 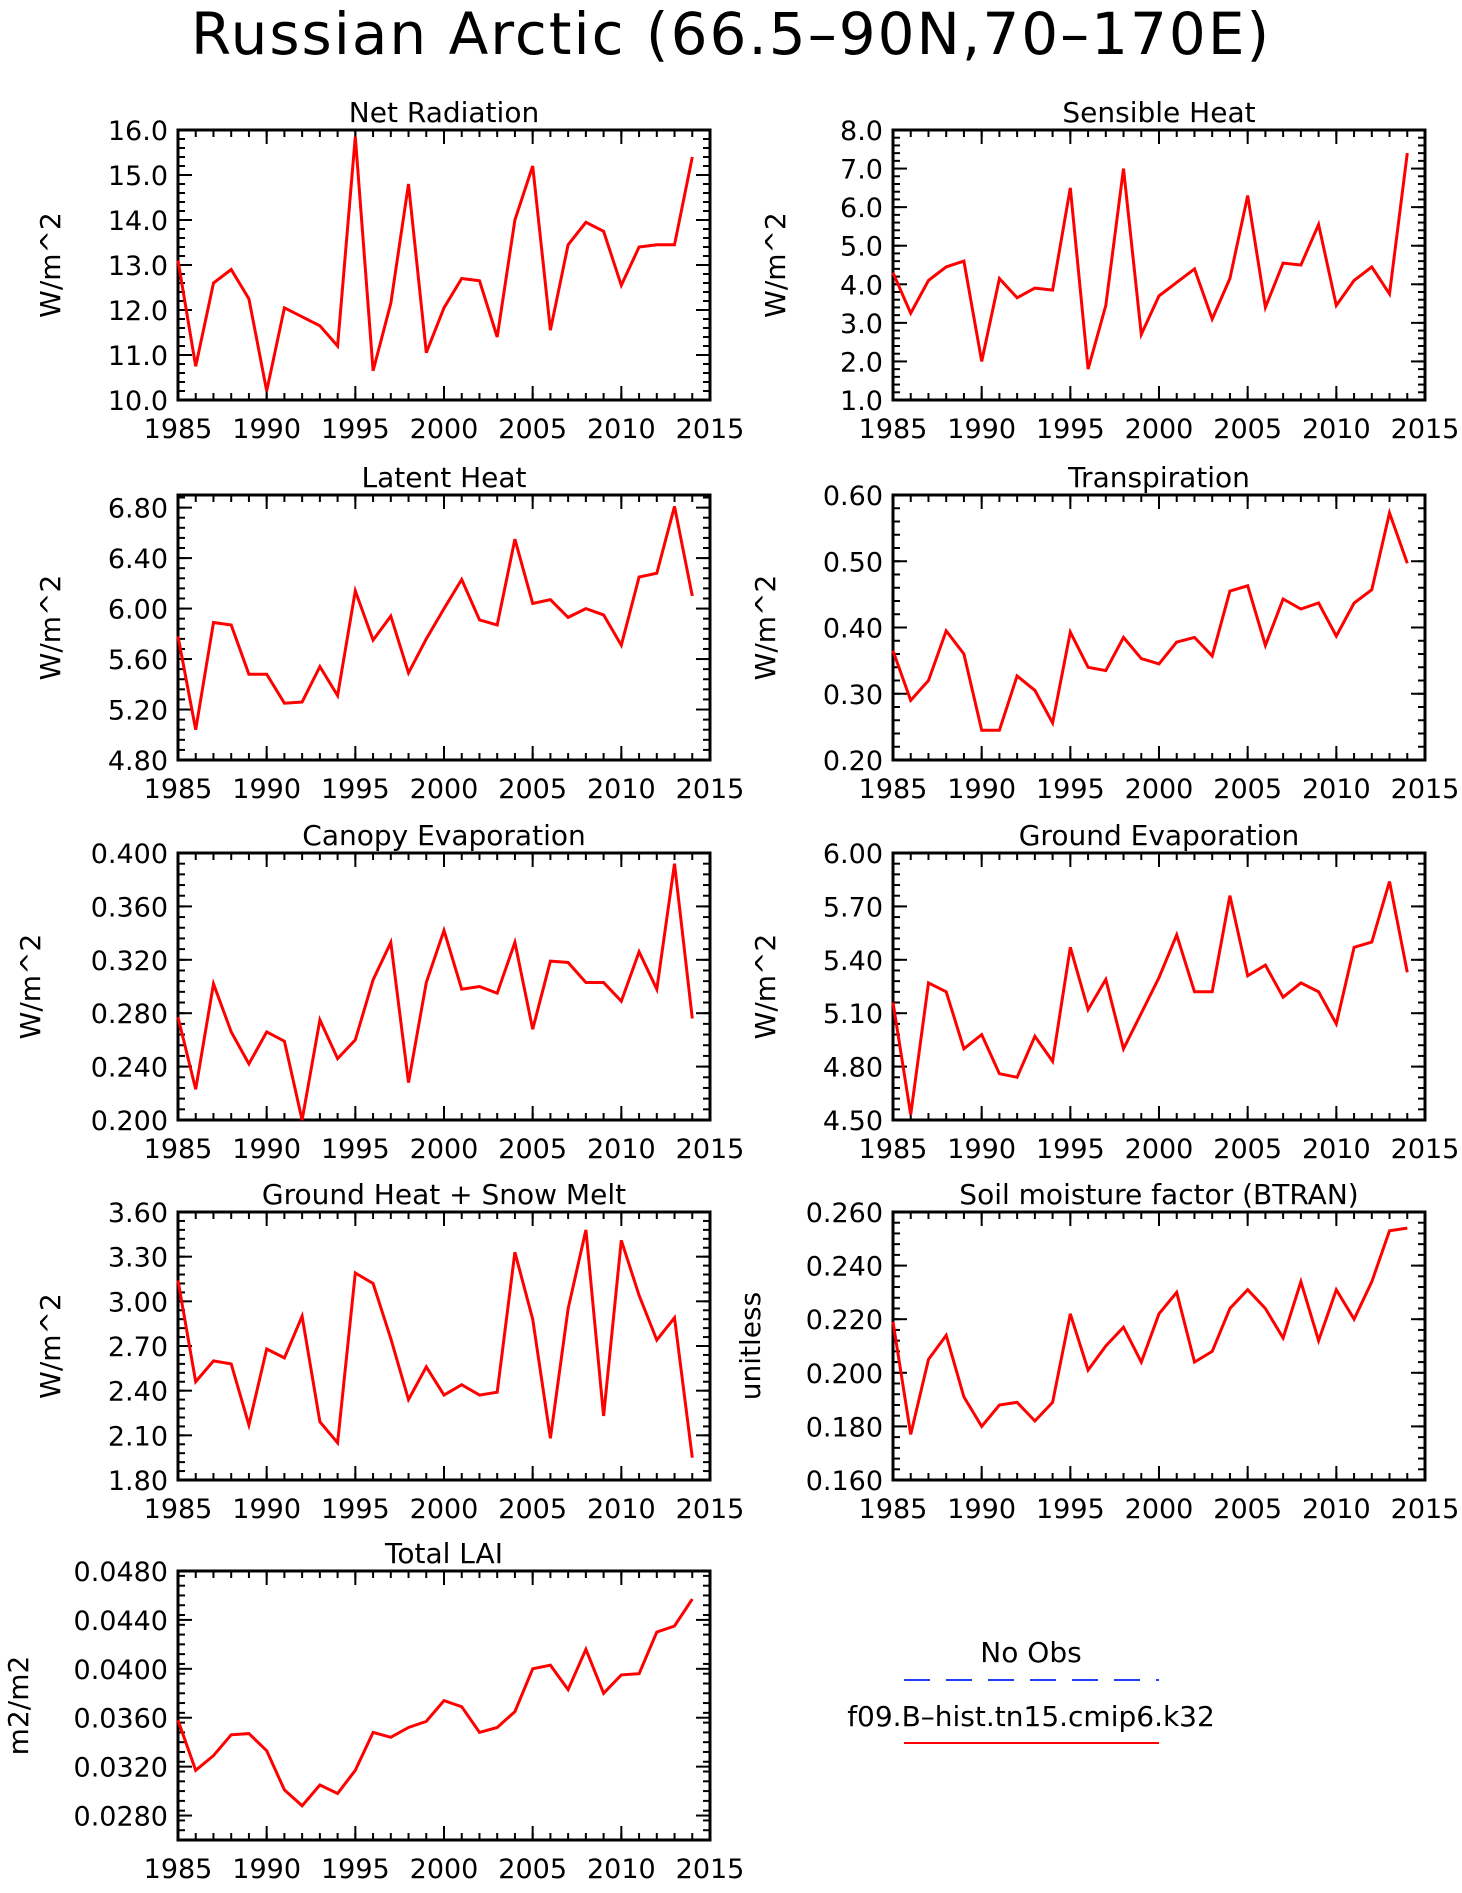 I want to click on y-tick-label: 2.40, so click(x=138, y=1392).